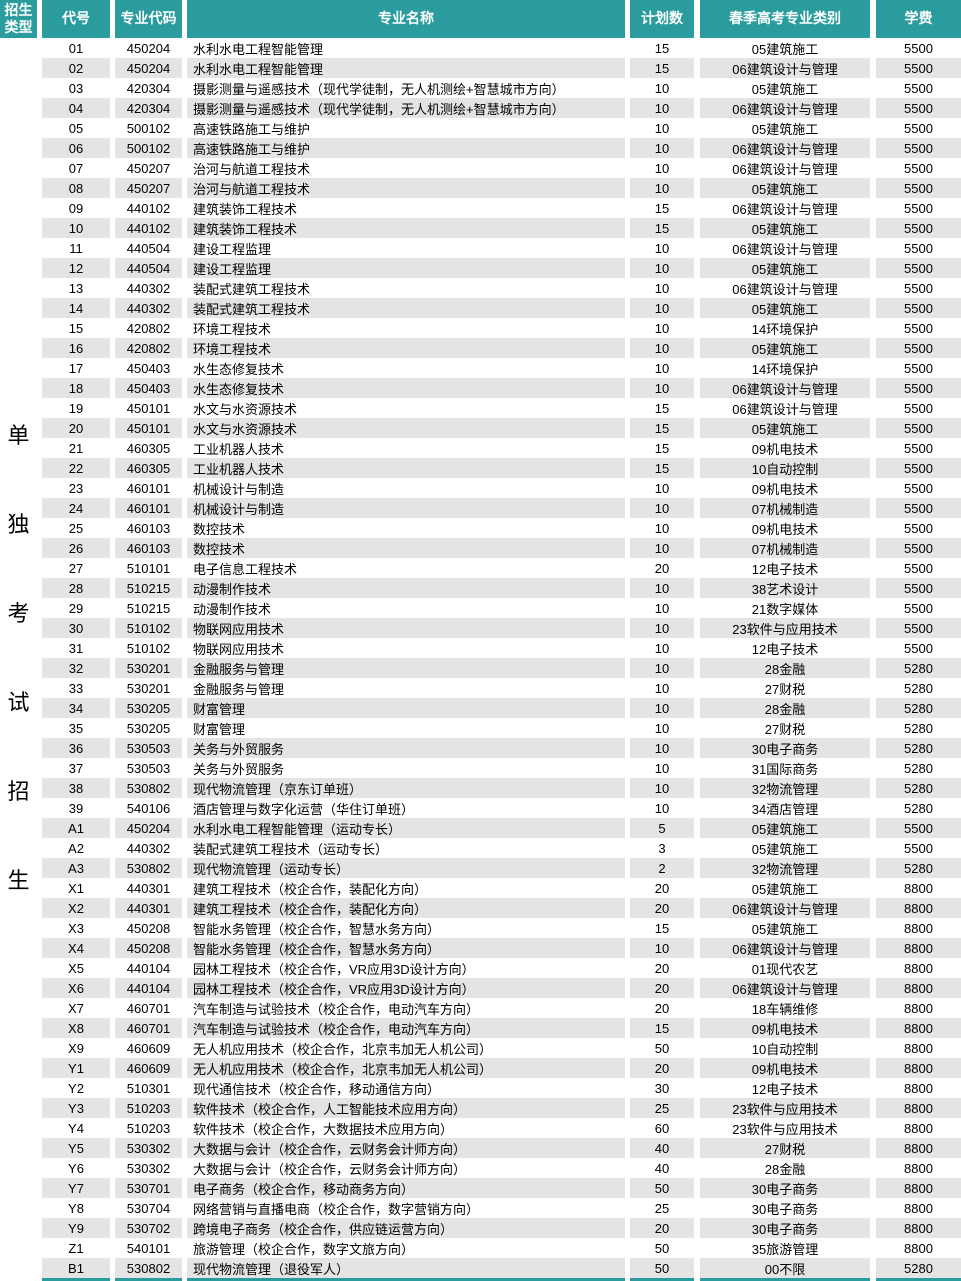  I want to click on cell-category: 38艺术设计, so click(785, 588).